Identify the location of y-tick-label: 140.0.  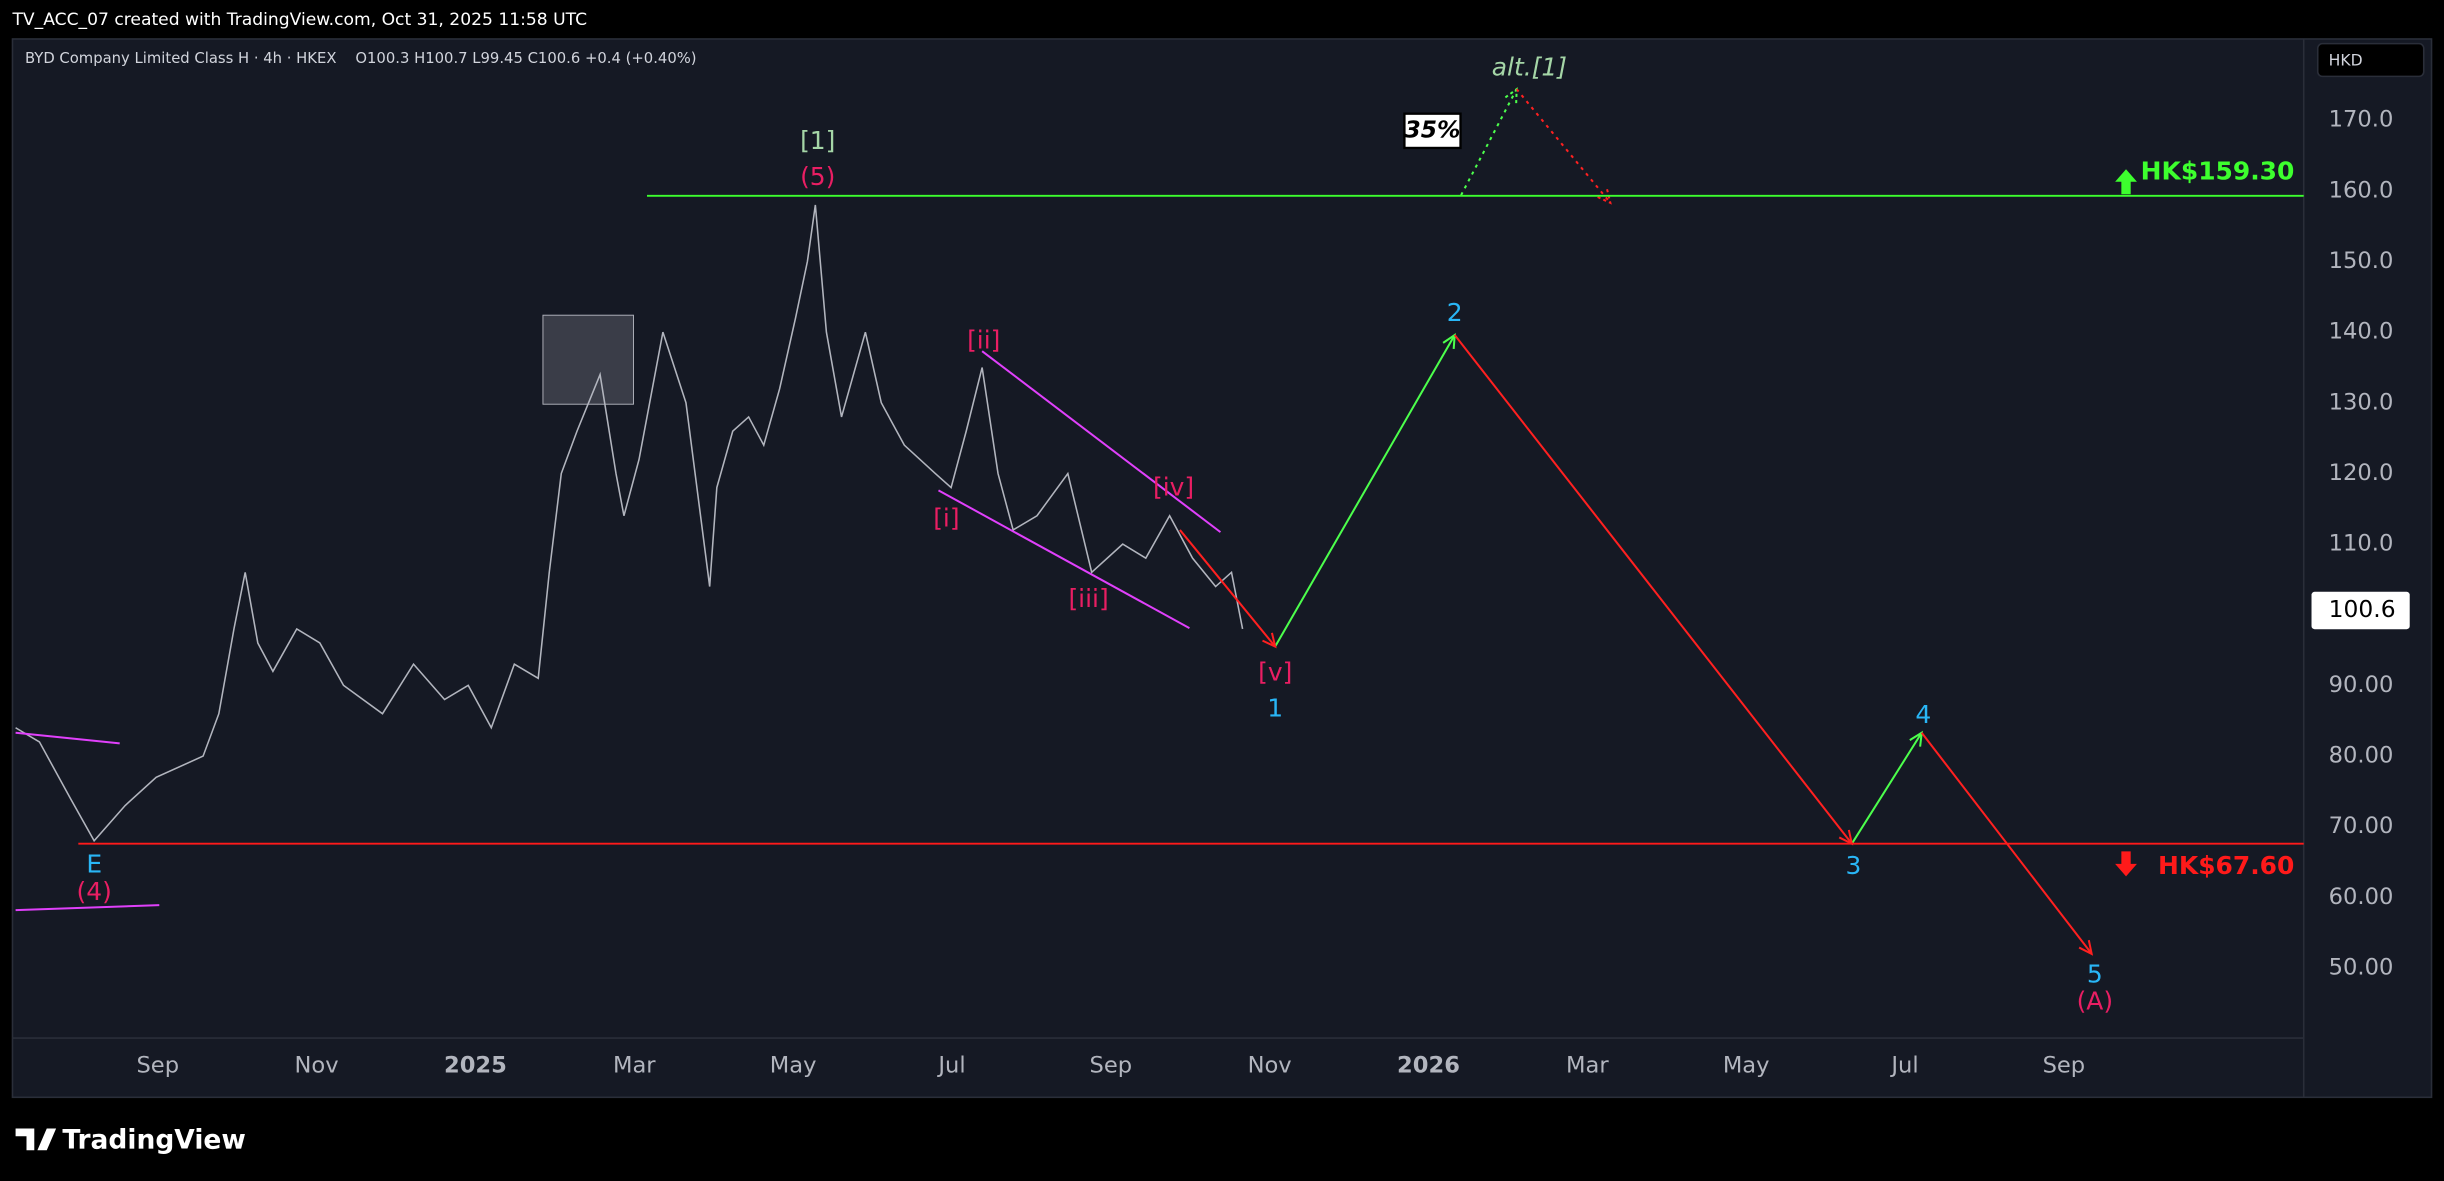
(2361, 332).